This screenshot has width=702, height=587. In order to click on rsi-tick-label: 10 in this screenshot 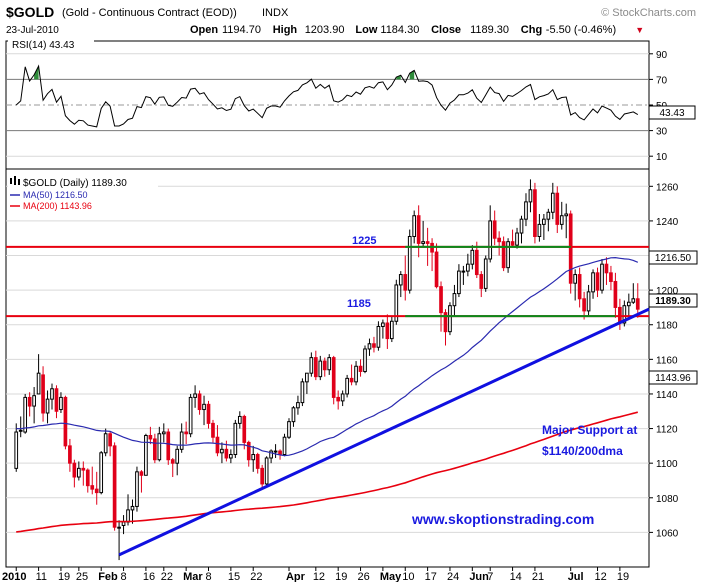, I will do `click(662, 157)`.